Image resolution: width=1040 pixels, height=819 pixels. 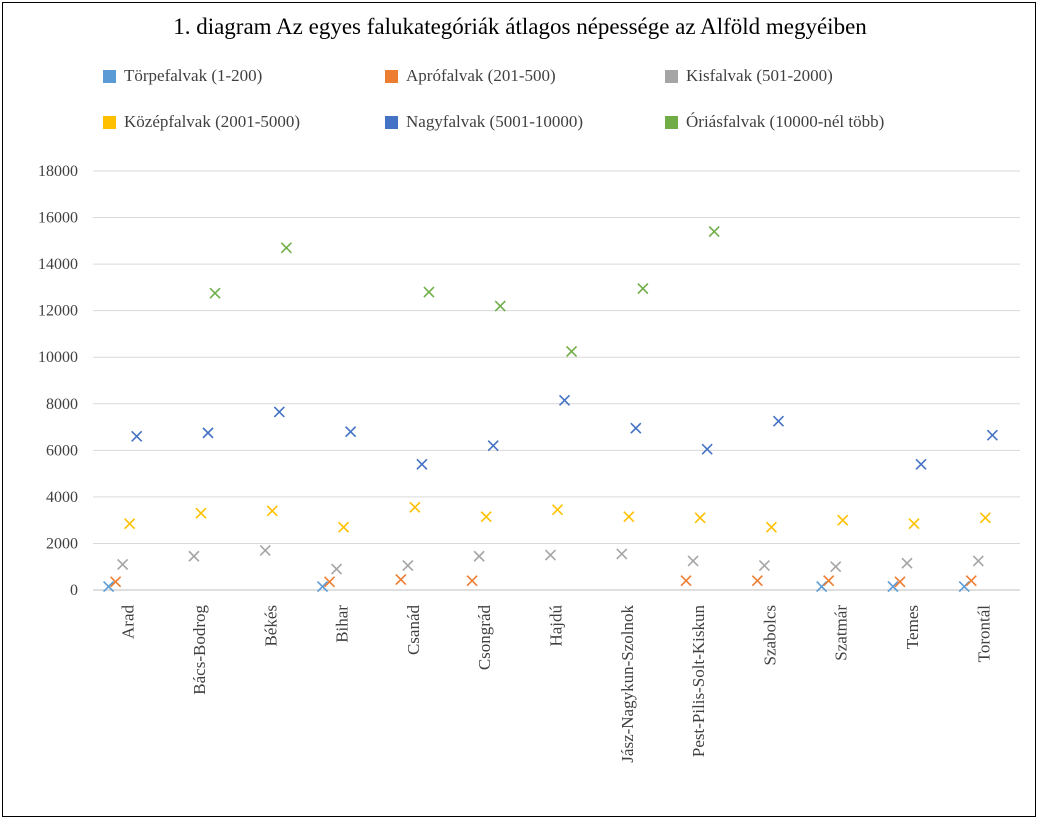 I want to click on legend-label: Nagyfalvak (5001-10000), so click(x=495, y=121).